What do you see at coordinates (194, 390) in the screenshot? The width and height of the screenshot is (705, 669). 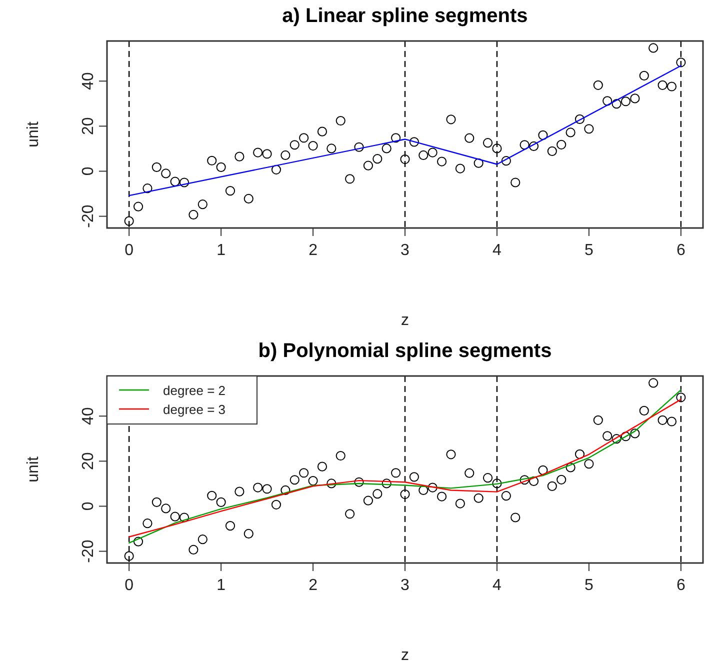 I see `legend-label: degree = 2` at bounding box center [194, 390].